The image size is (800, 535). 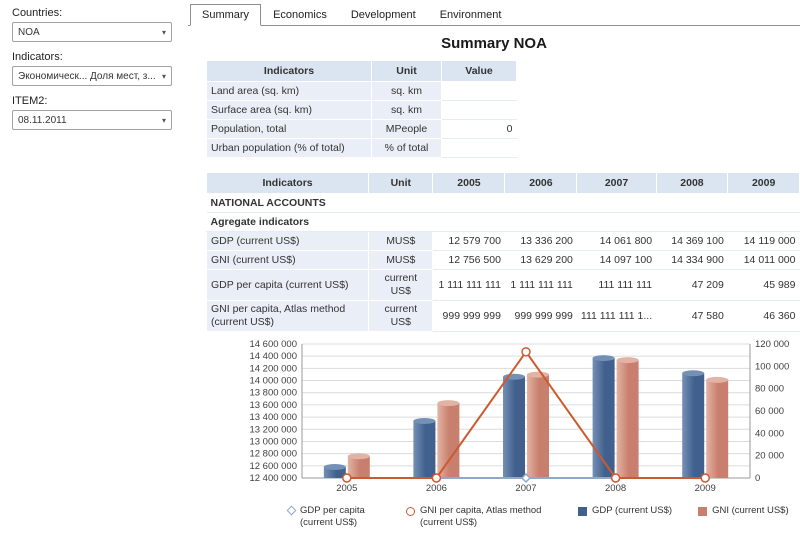 What do you see at coordinates (300, 15) in the screenshot?
I see `tab-economics: Economics` at bounding box center [300, 15].